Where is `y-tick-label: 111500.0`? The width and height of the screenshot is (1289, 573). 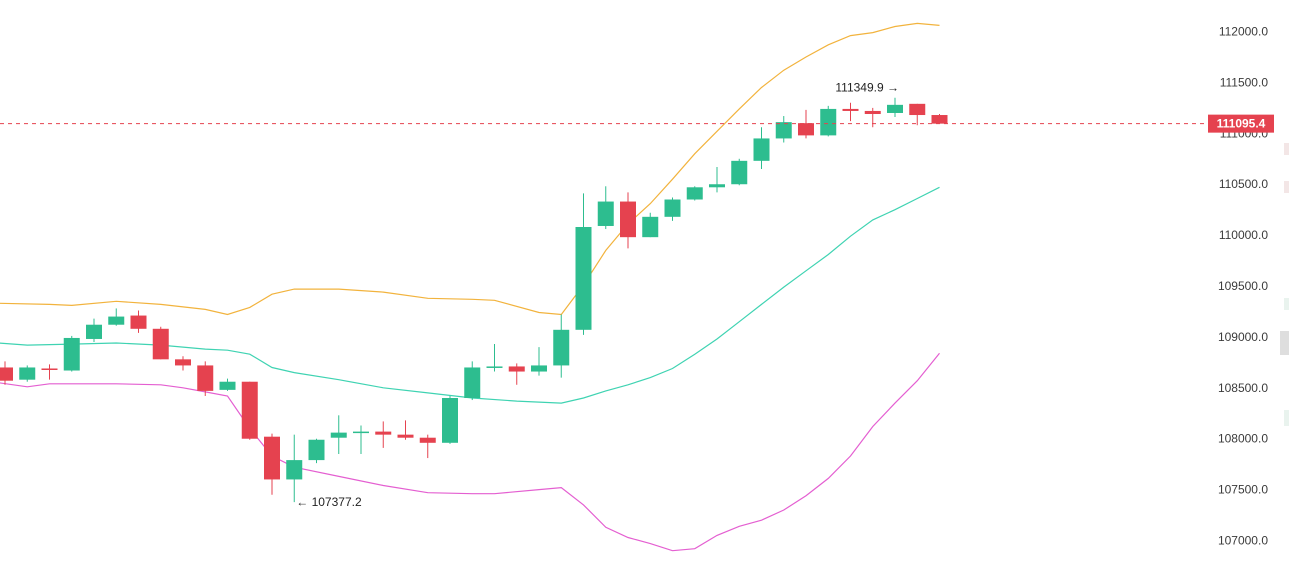 y-tick-label: 111500.0 is located at coordinates (1244, 82).